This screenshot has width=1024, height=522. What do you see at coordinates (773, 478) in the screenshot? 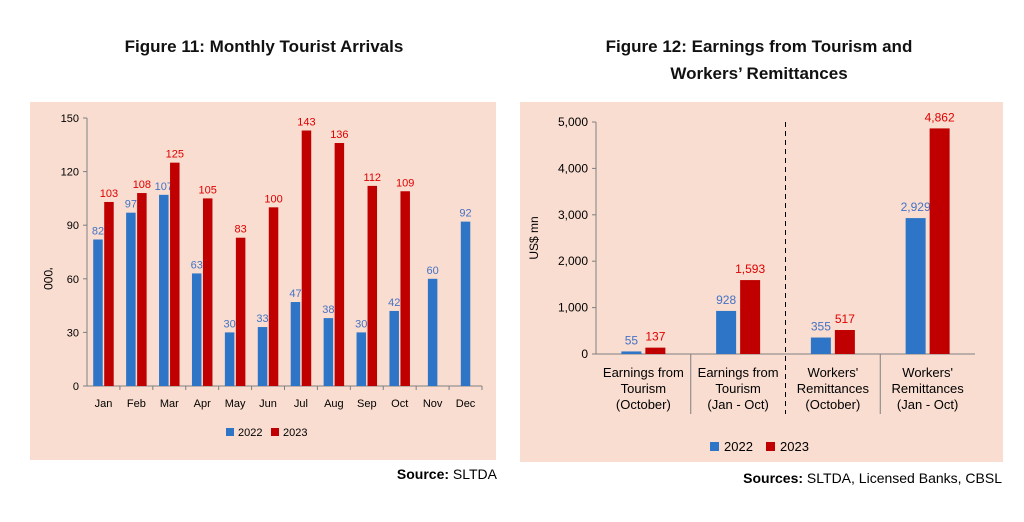
I see `figure-12-source-label: Sources:` at bounding box center [773, 478].